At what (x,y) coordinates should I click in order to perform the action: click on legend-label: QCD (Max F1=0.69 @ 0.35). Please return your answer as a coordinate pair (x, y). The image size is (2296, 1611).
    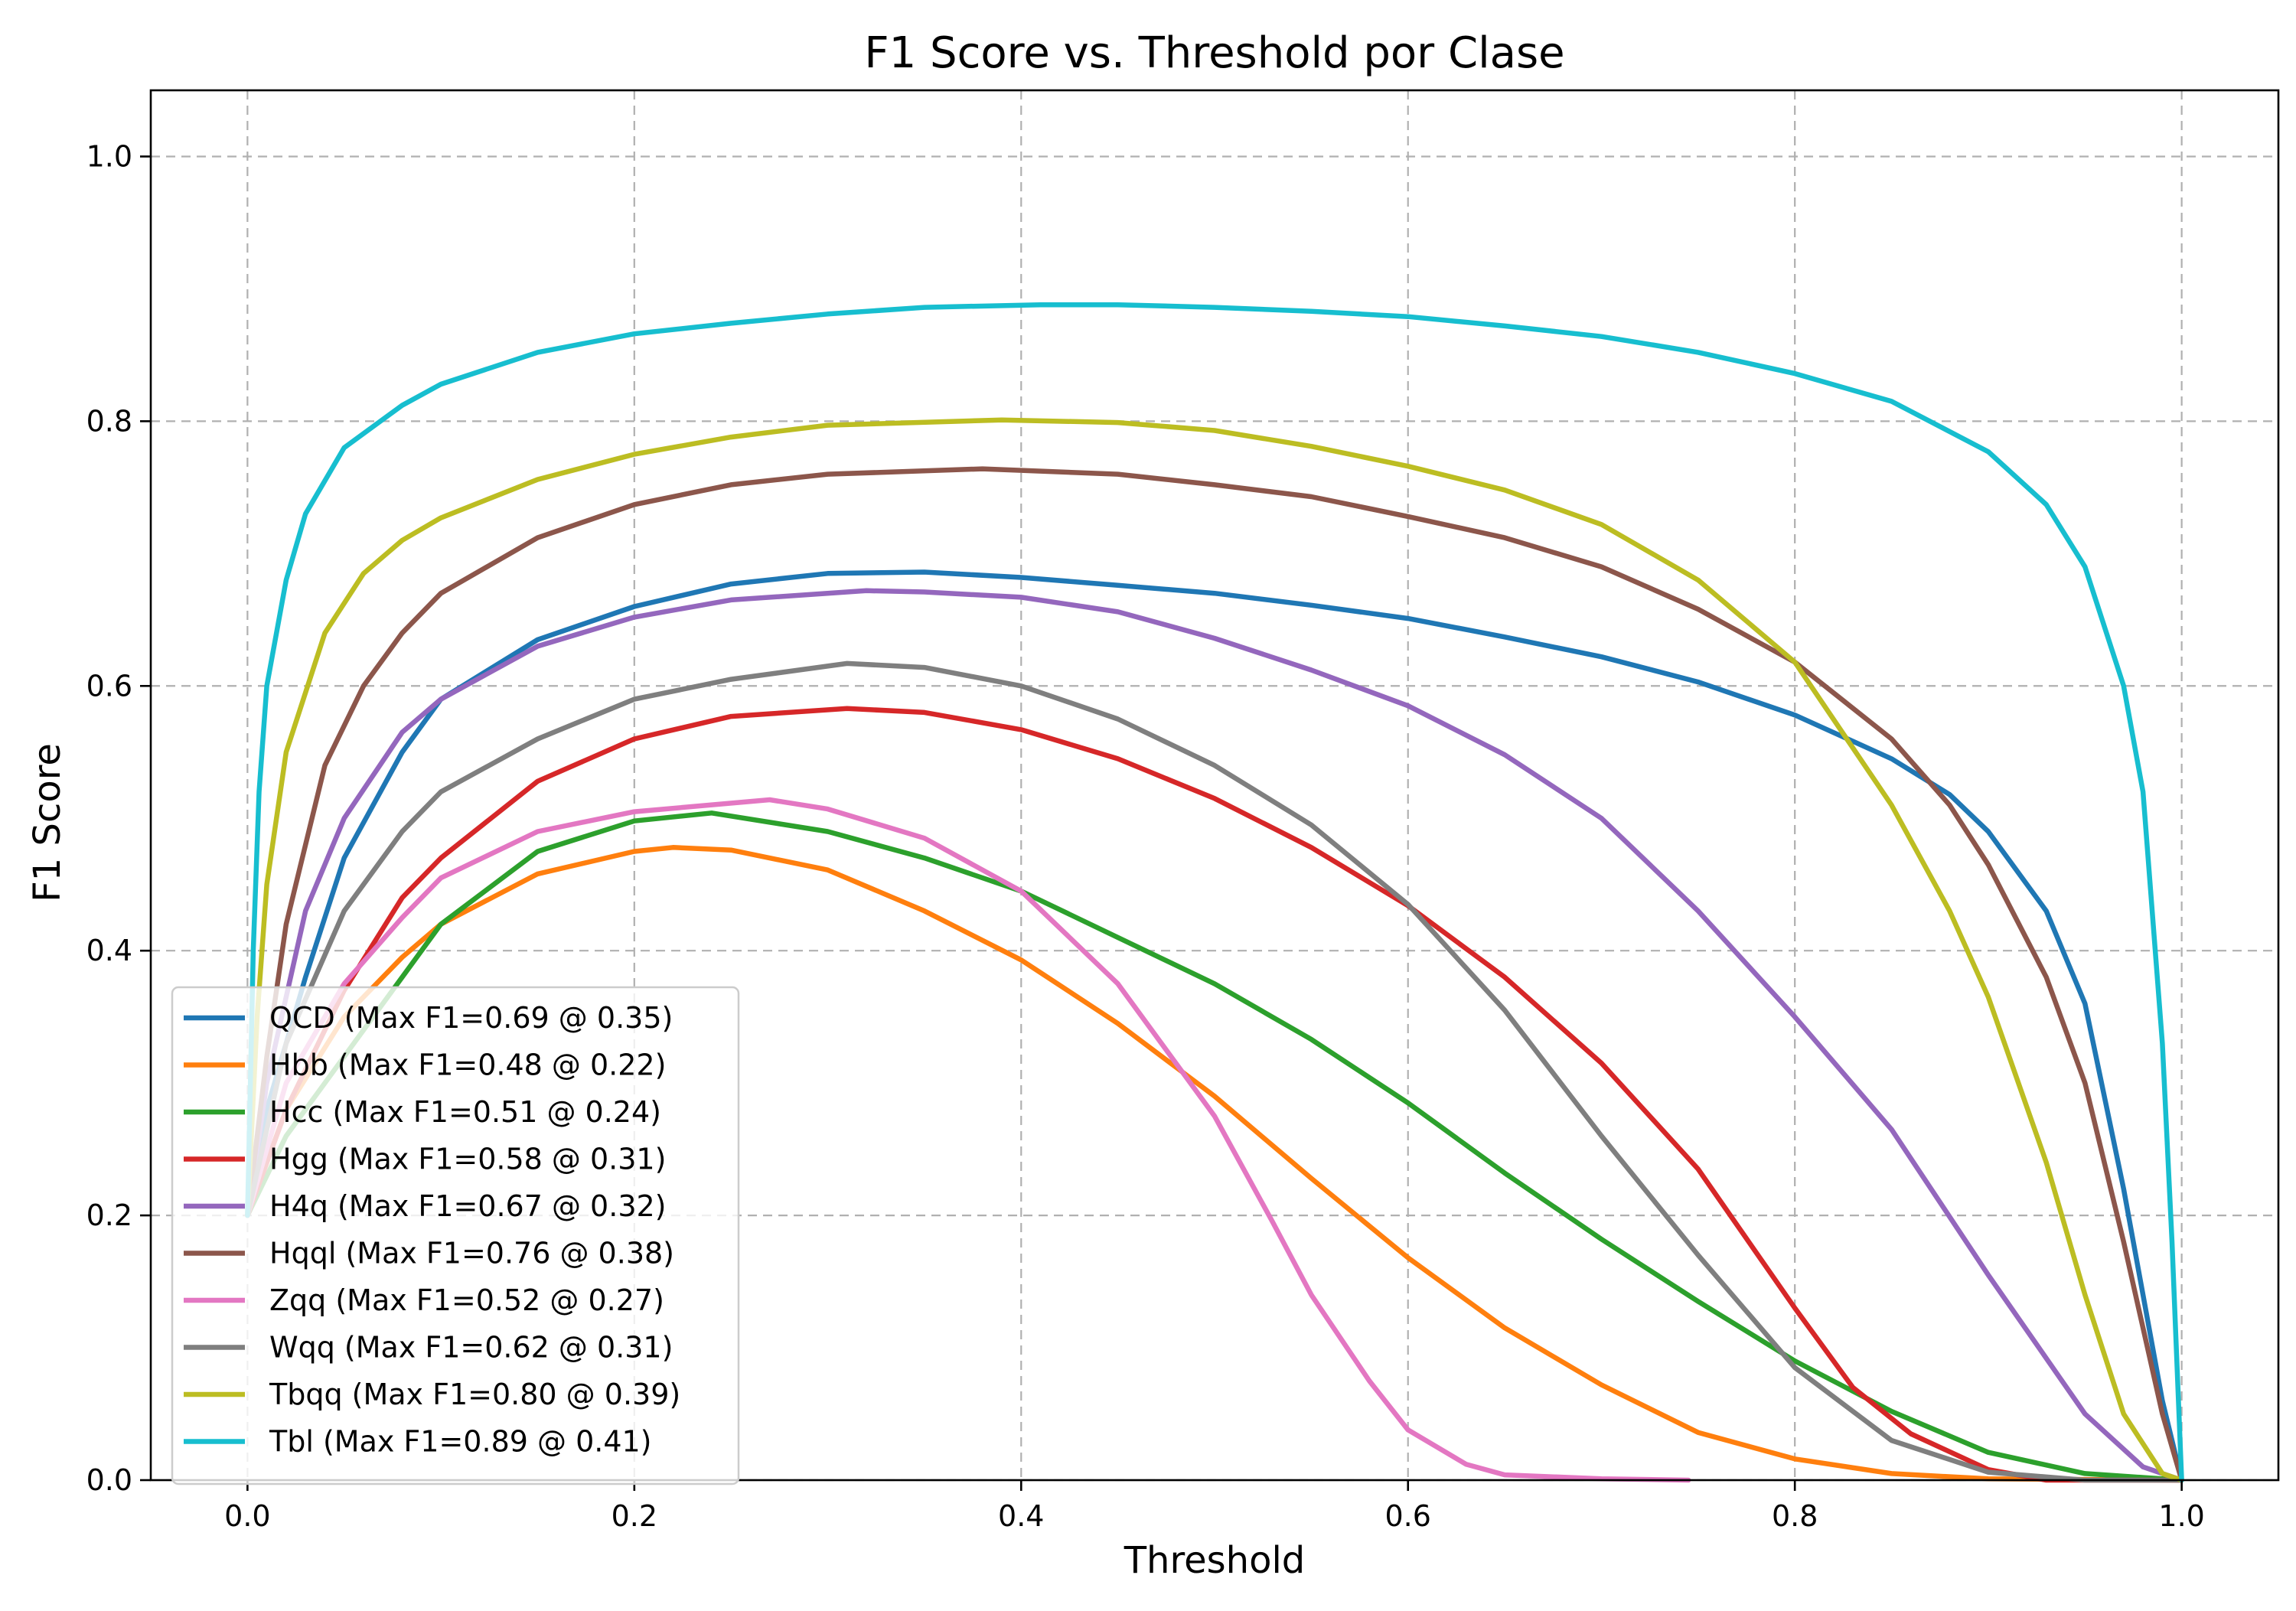
    Looking at the image, I should click on (471, 1018).